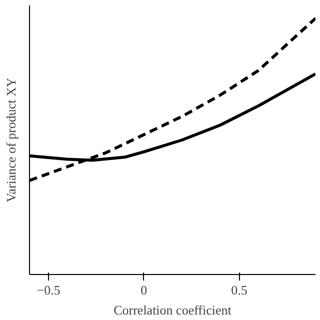 This screenshot has width=320, height=320. I want to click on x-tick-label: −0.5, so click(48, 290).